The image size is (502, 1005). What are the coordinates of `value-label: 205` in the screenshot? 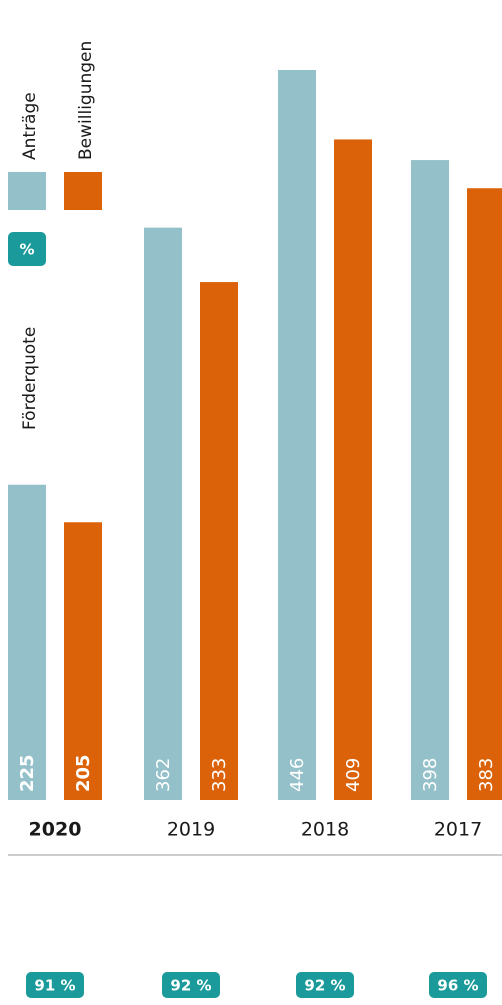 It's located at (83, 773).